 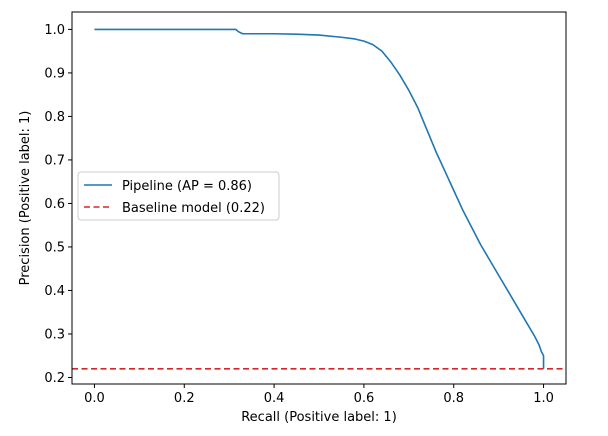 I want to click on legend-label-0: Pipeline (AP = 0.86), so click(x=187, y=186).